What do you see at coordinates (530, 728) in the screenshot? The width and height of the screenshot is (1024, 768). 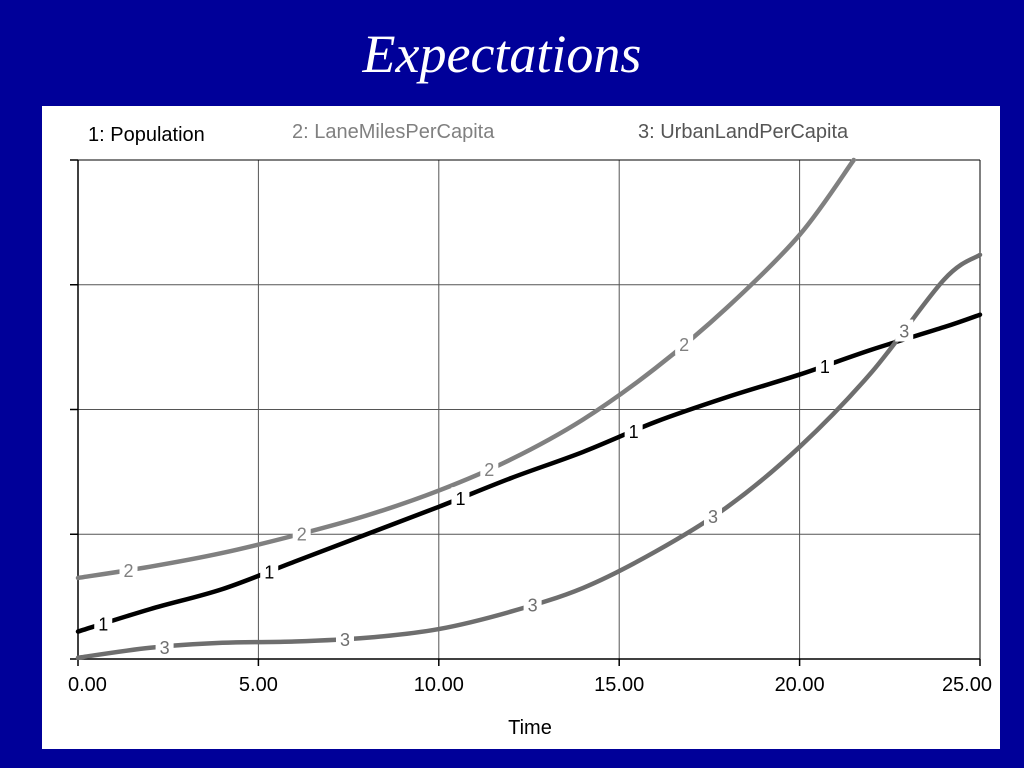 I see `x-axis-title: Time` at bounding box center [530, 728].